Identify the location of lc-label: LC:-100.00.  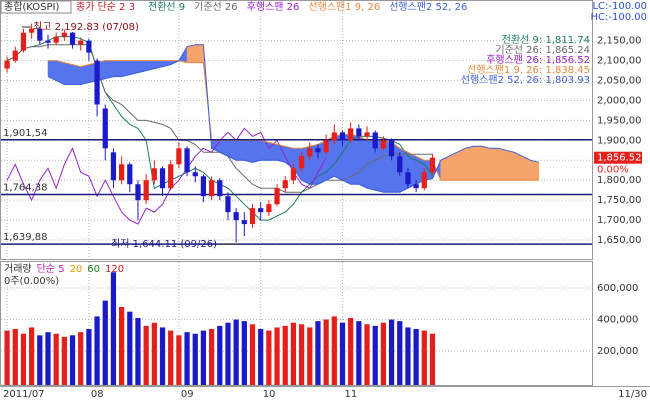
(619, 6).